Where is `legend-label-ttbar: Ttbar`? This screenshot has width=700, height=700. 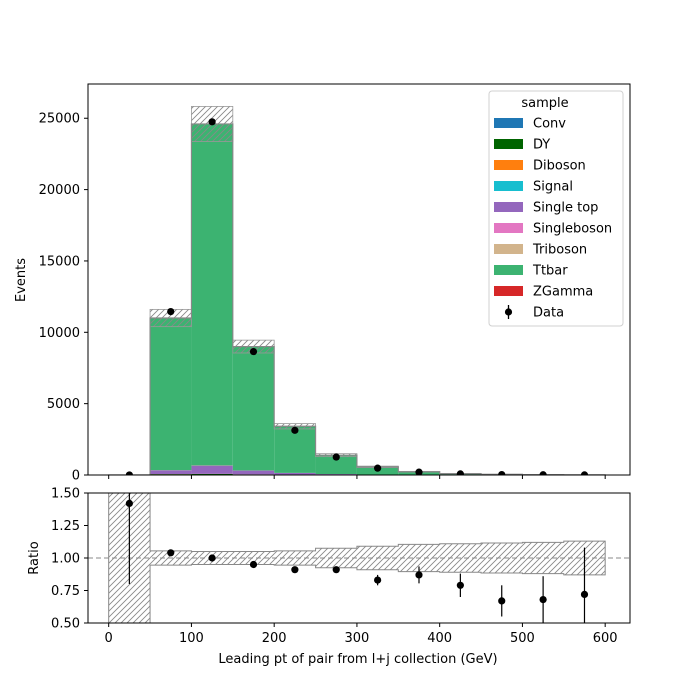
legend-label-ttbar: Ttbar is located at coordinates (550, 271).